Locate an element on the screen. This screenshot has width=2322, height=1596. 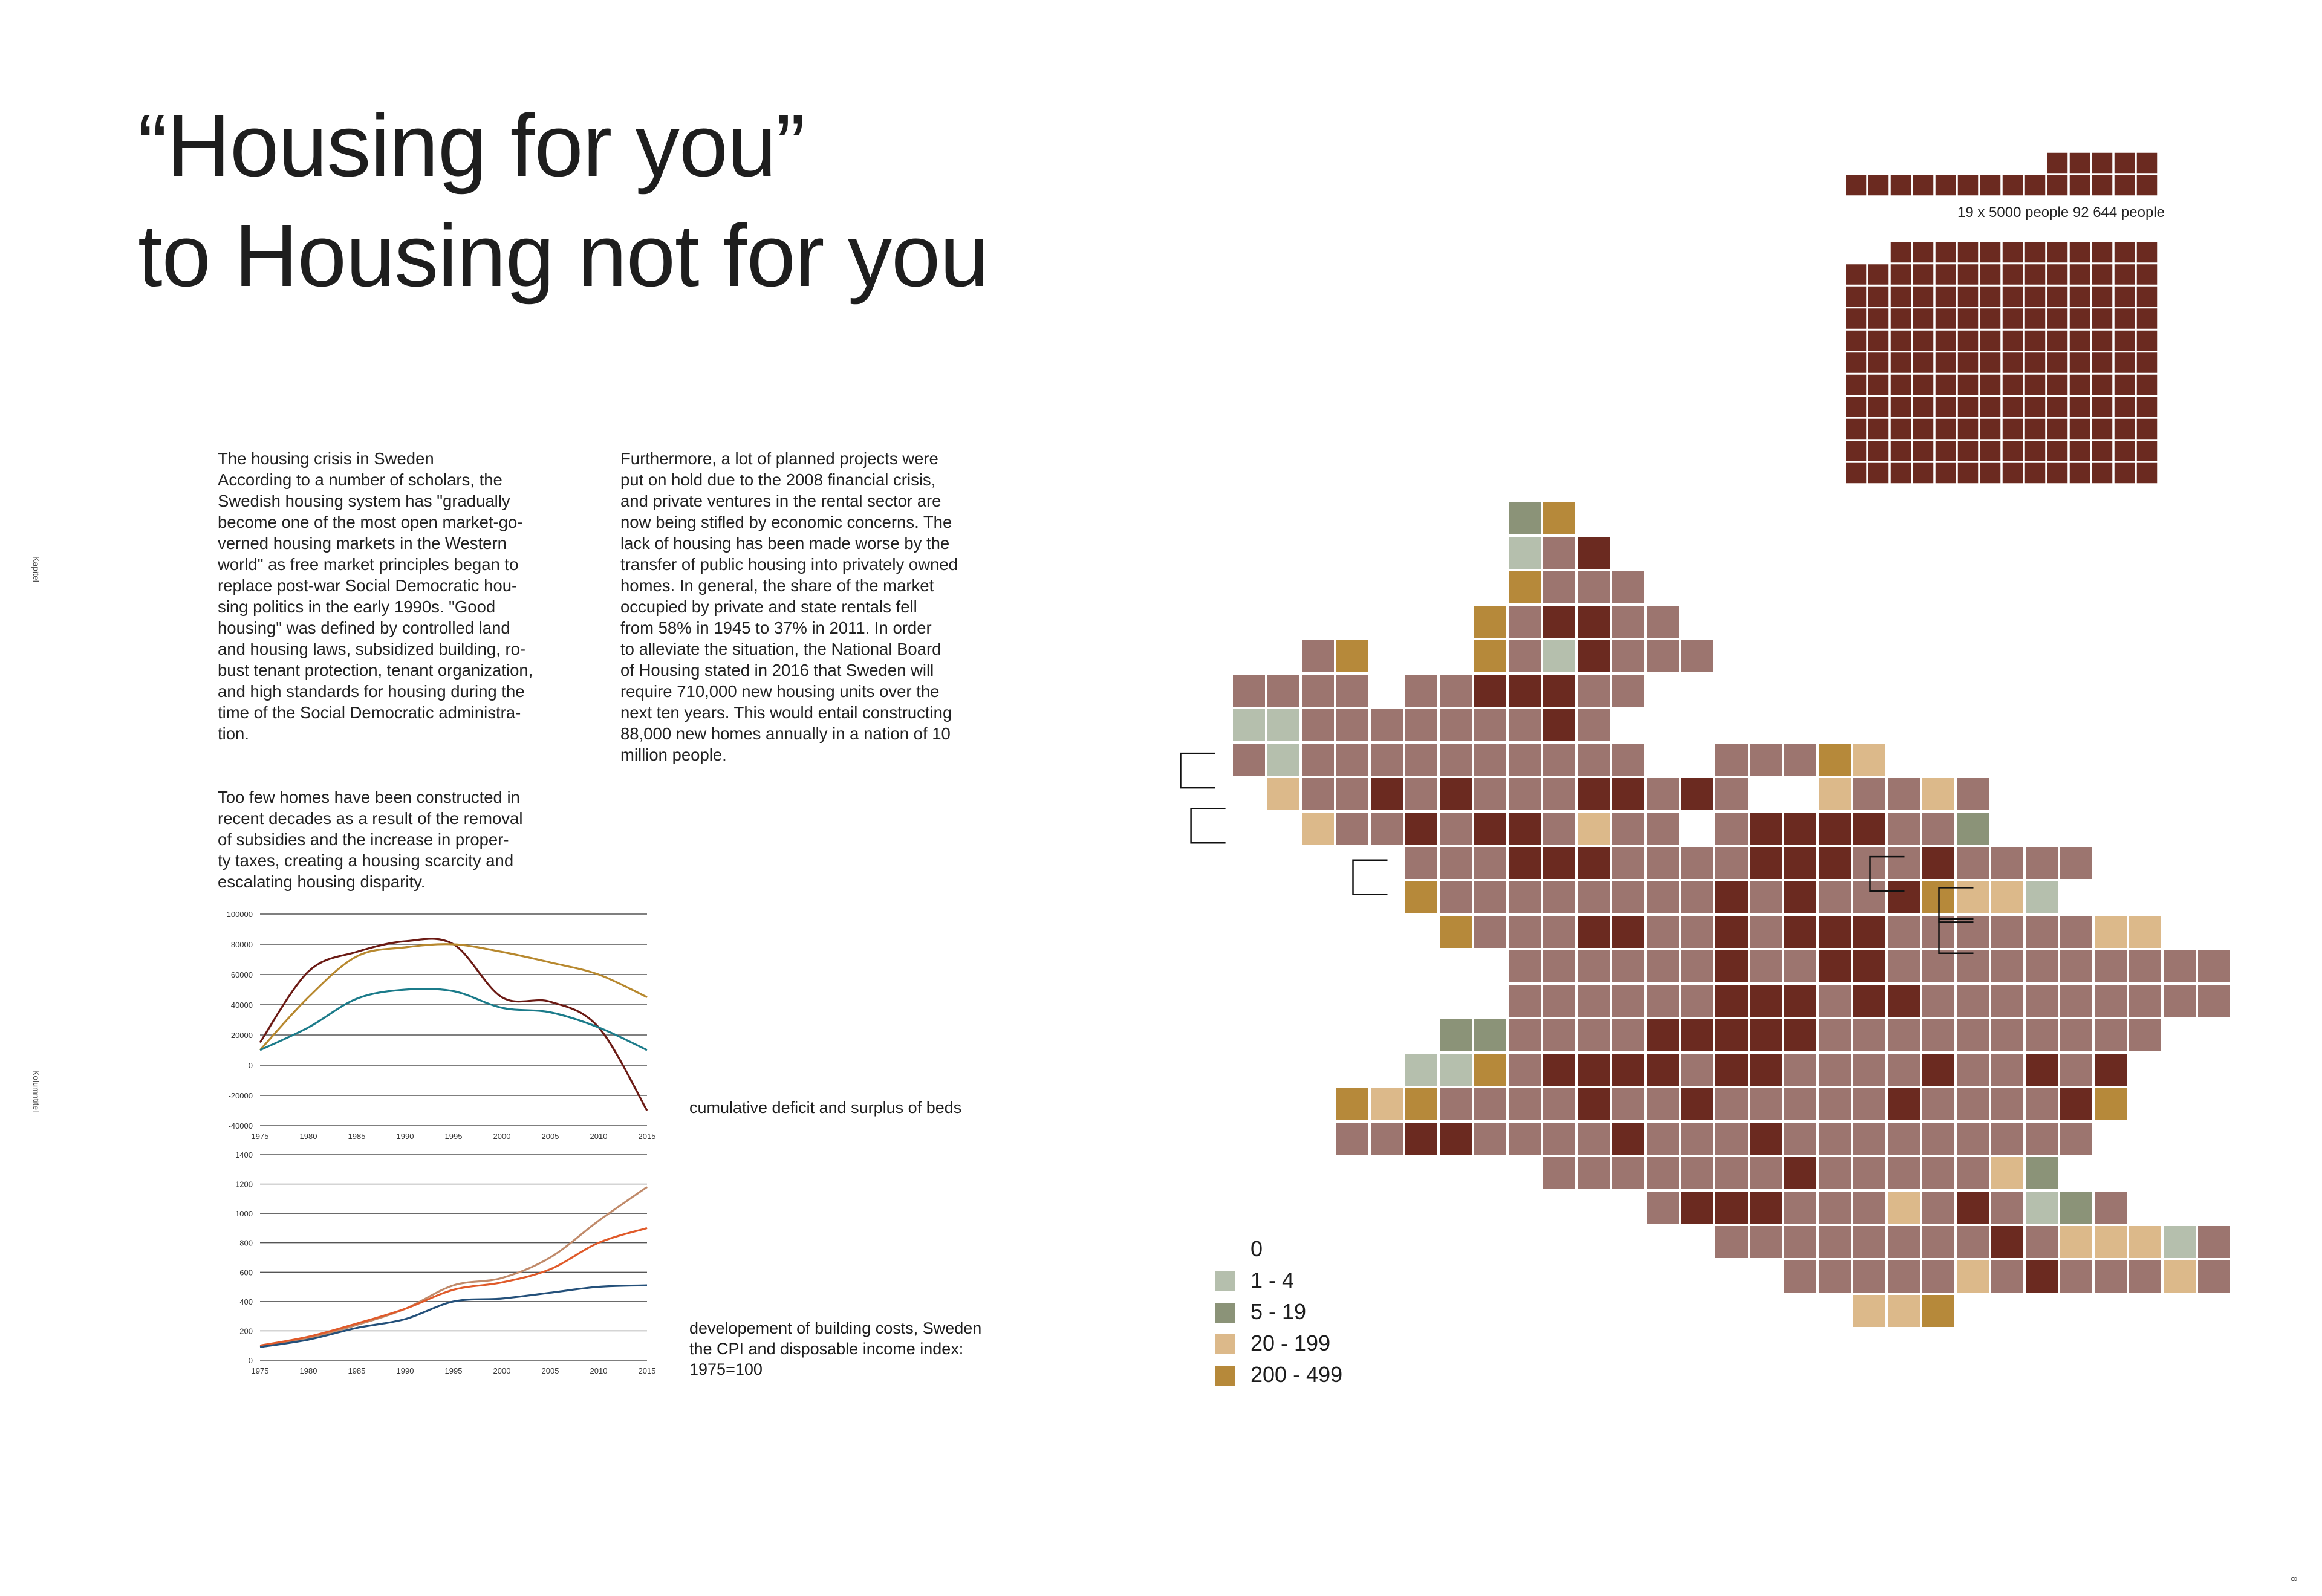
page-number: 8 is located at coordinates (2294, 1579).